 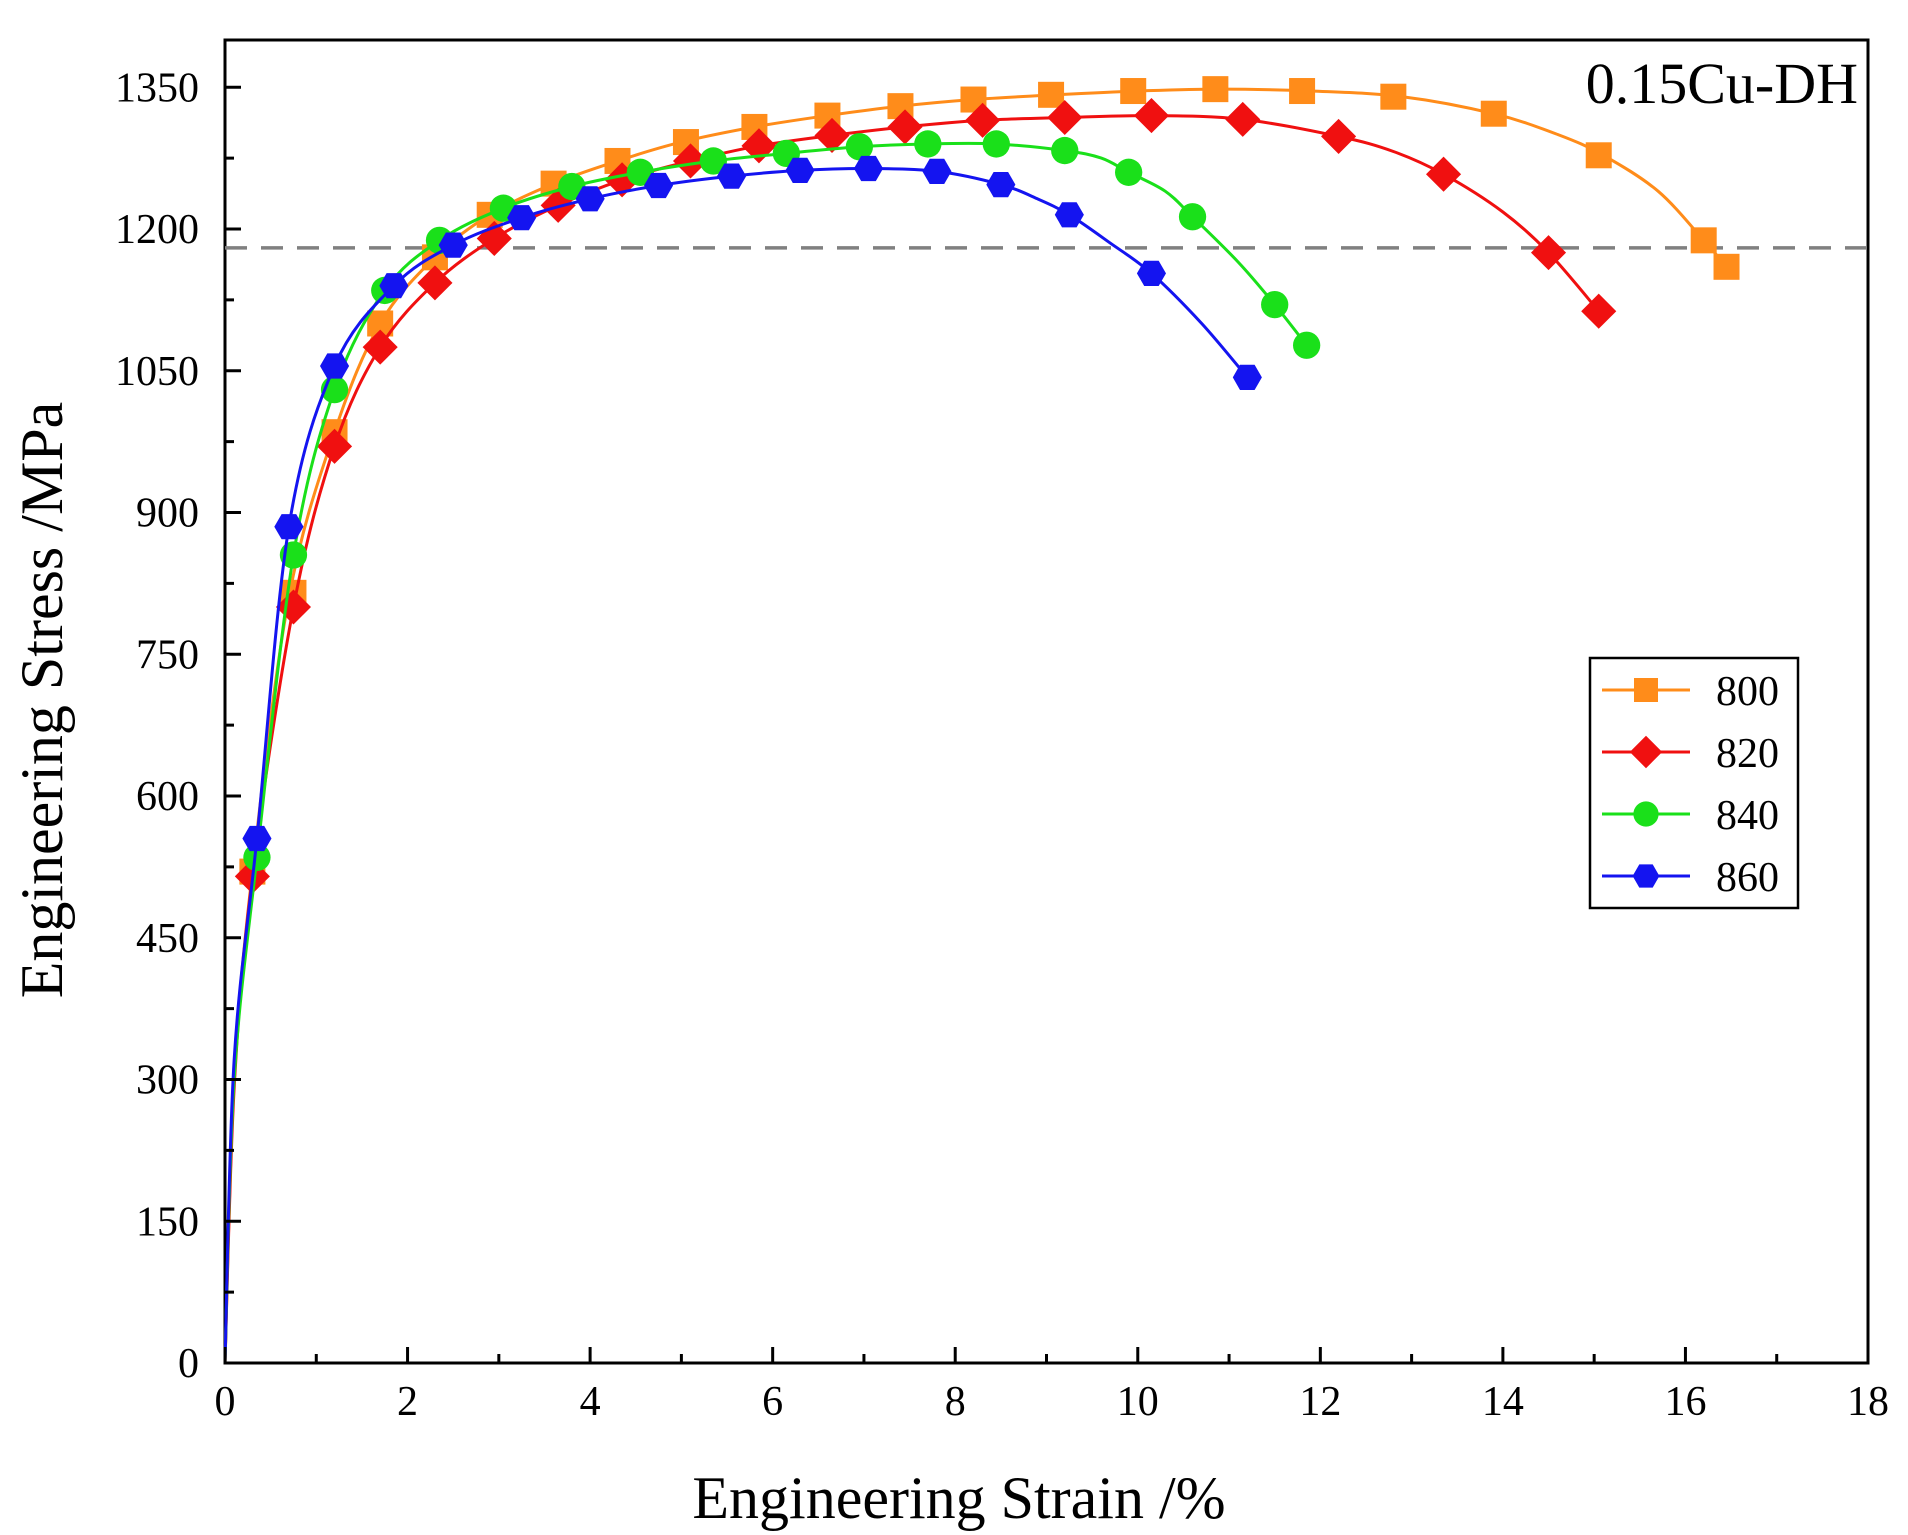 I want to click on x-tick-label: 2, so click(x=407, y=1402).